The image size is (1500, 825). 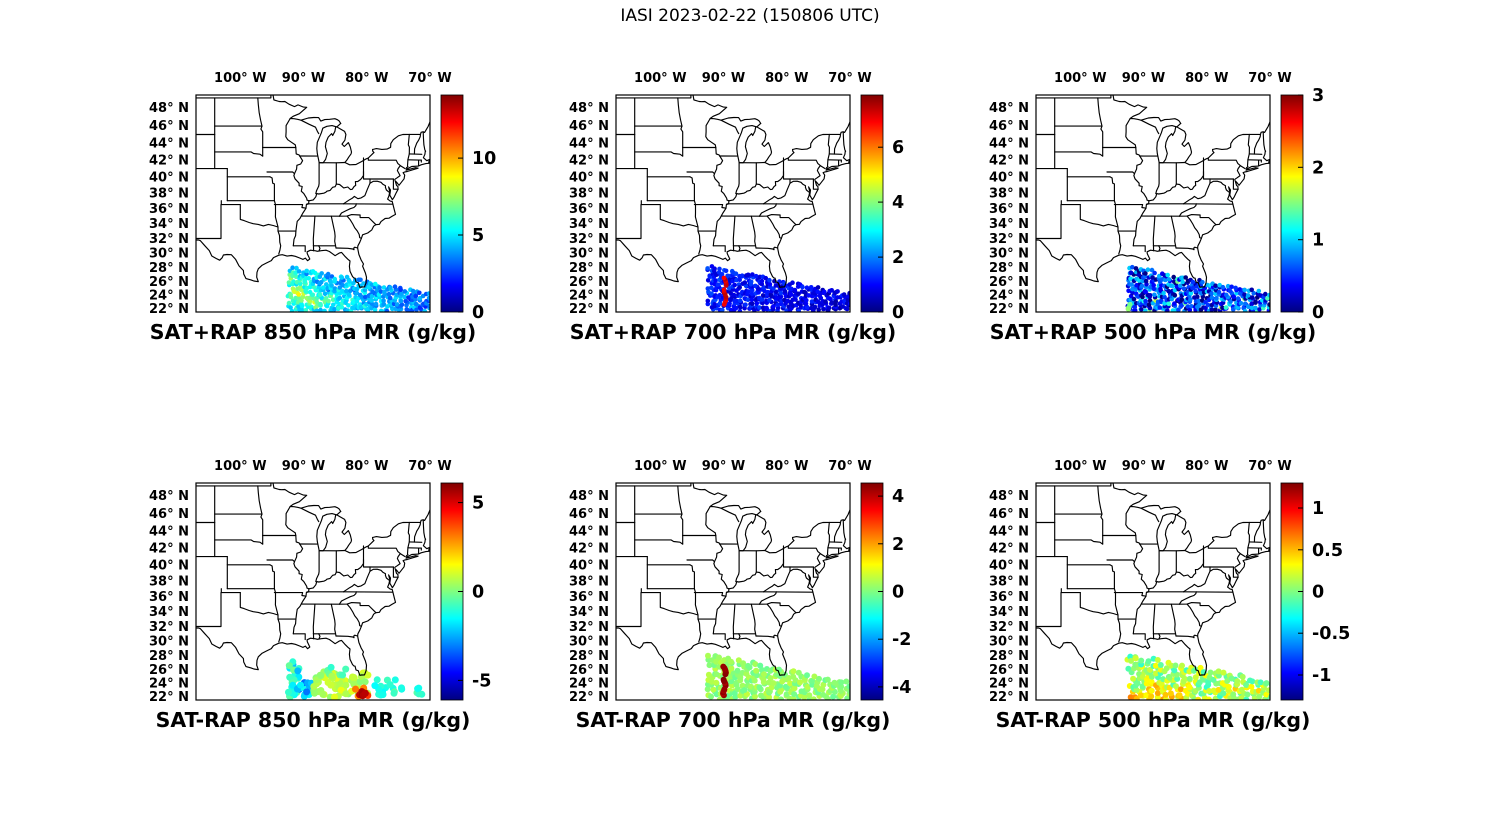 What do you see at coordinates (1327, 551) in the screenshot?
I see `colorbar-tick-label: 0.5` at bounding box center [1327, 551].